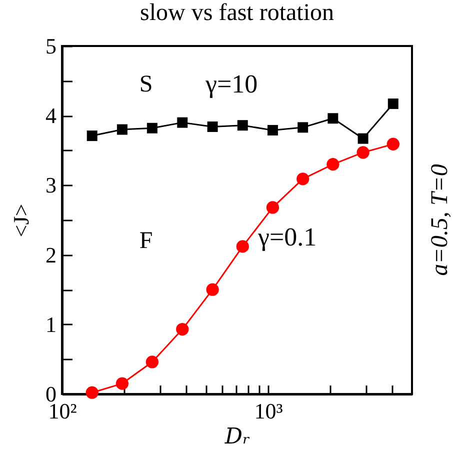  What do you see at coordinates (51, 324) in the screenshot?
I see `y-tick-label: 1` at bounding box center [51, 324].